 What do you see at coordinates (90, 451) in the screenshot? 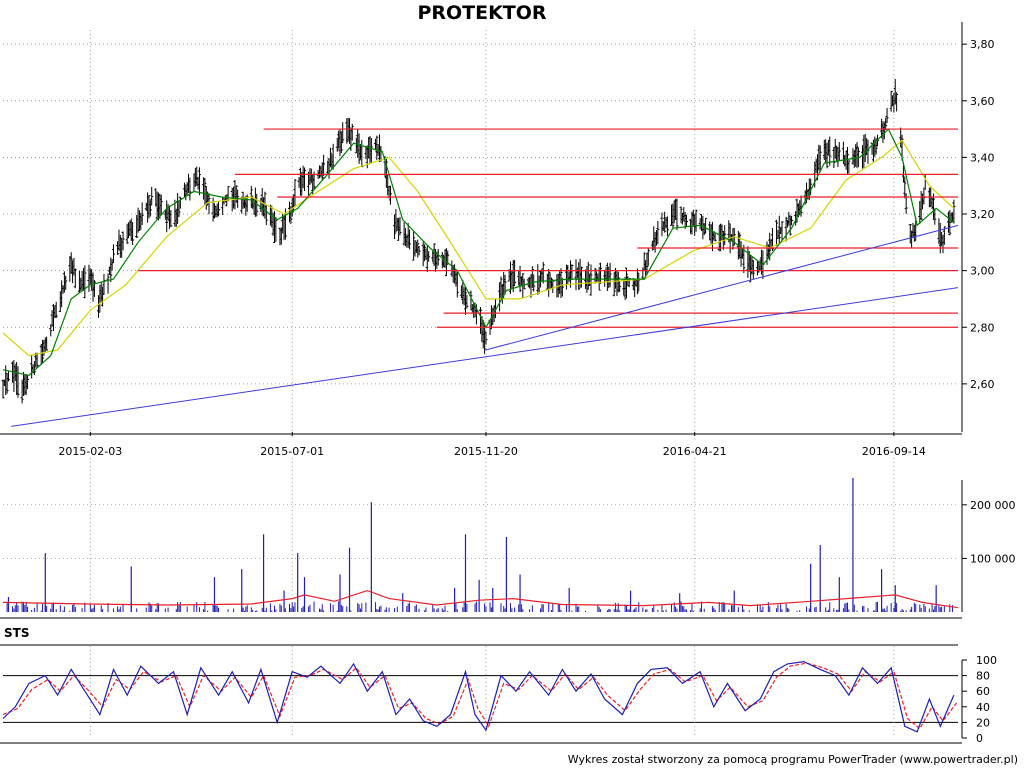
I see `price-x-tick-label: 2015-02-03` at bounding box center [90, 451].